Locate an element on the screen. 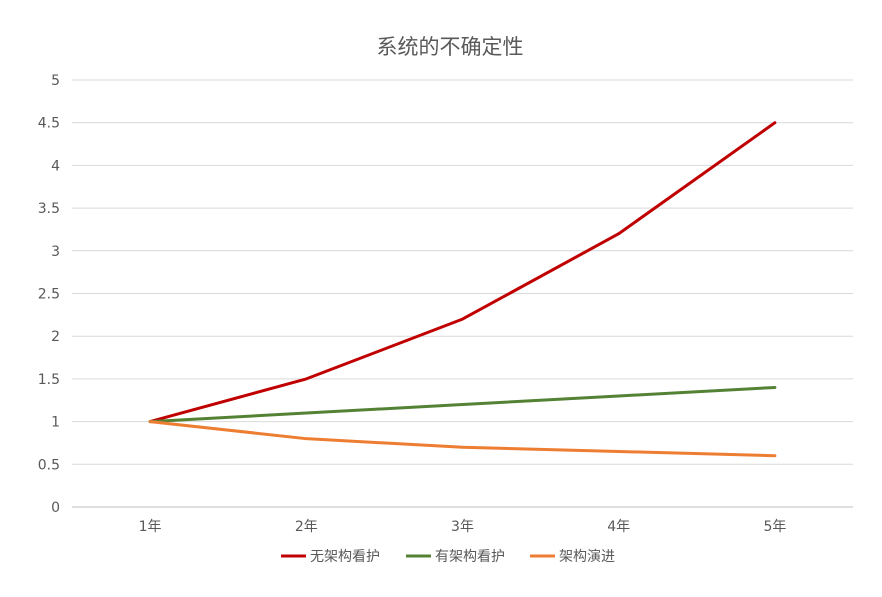  legend-label: 架构演进 is located at coordinates (587, 557).